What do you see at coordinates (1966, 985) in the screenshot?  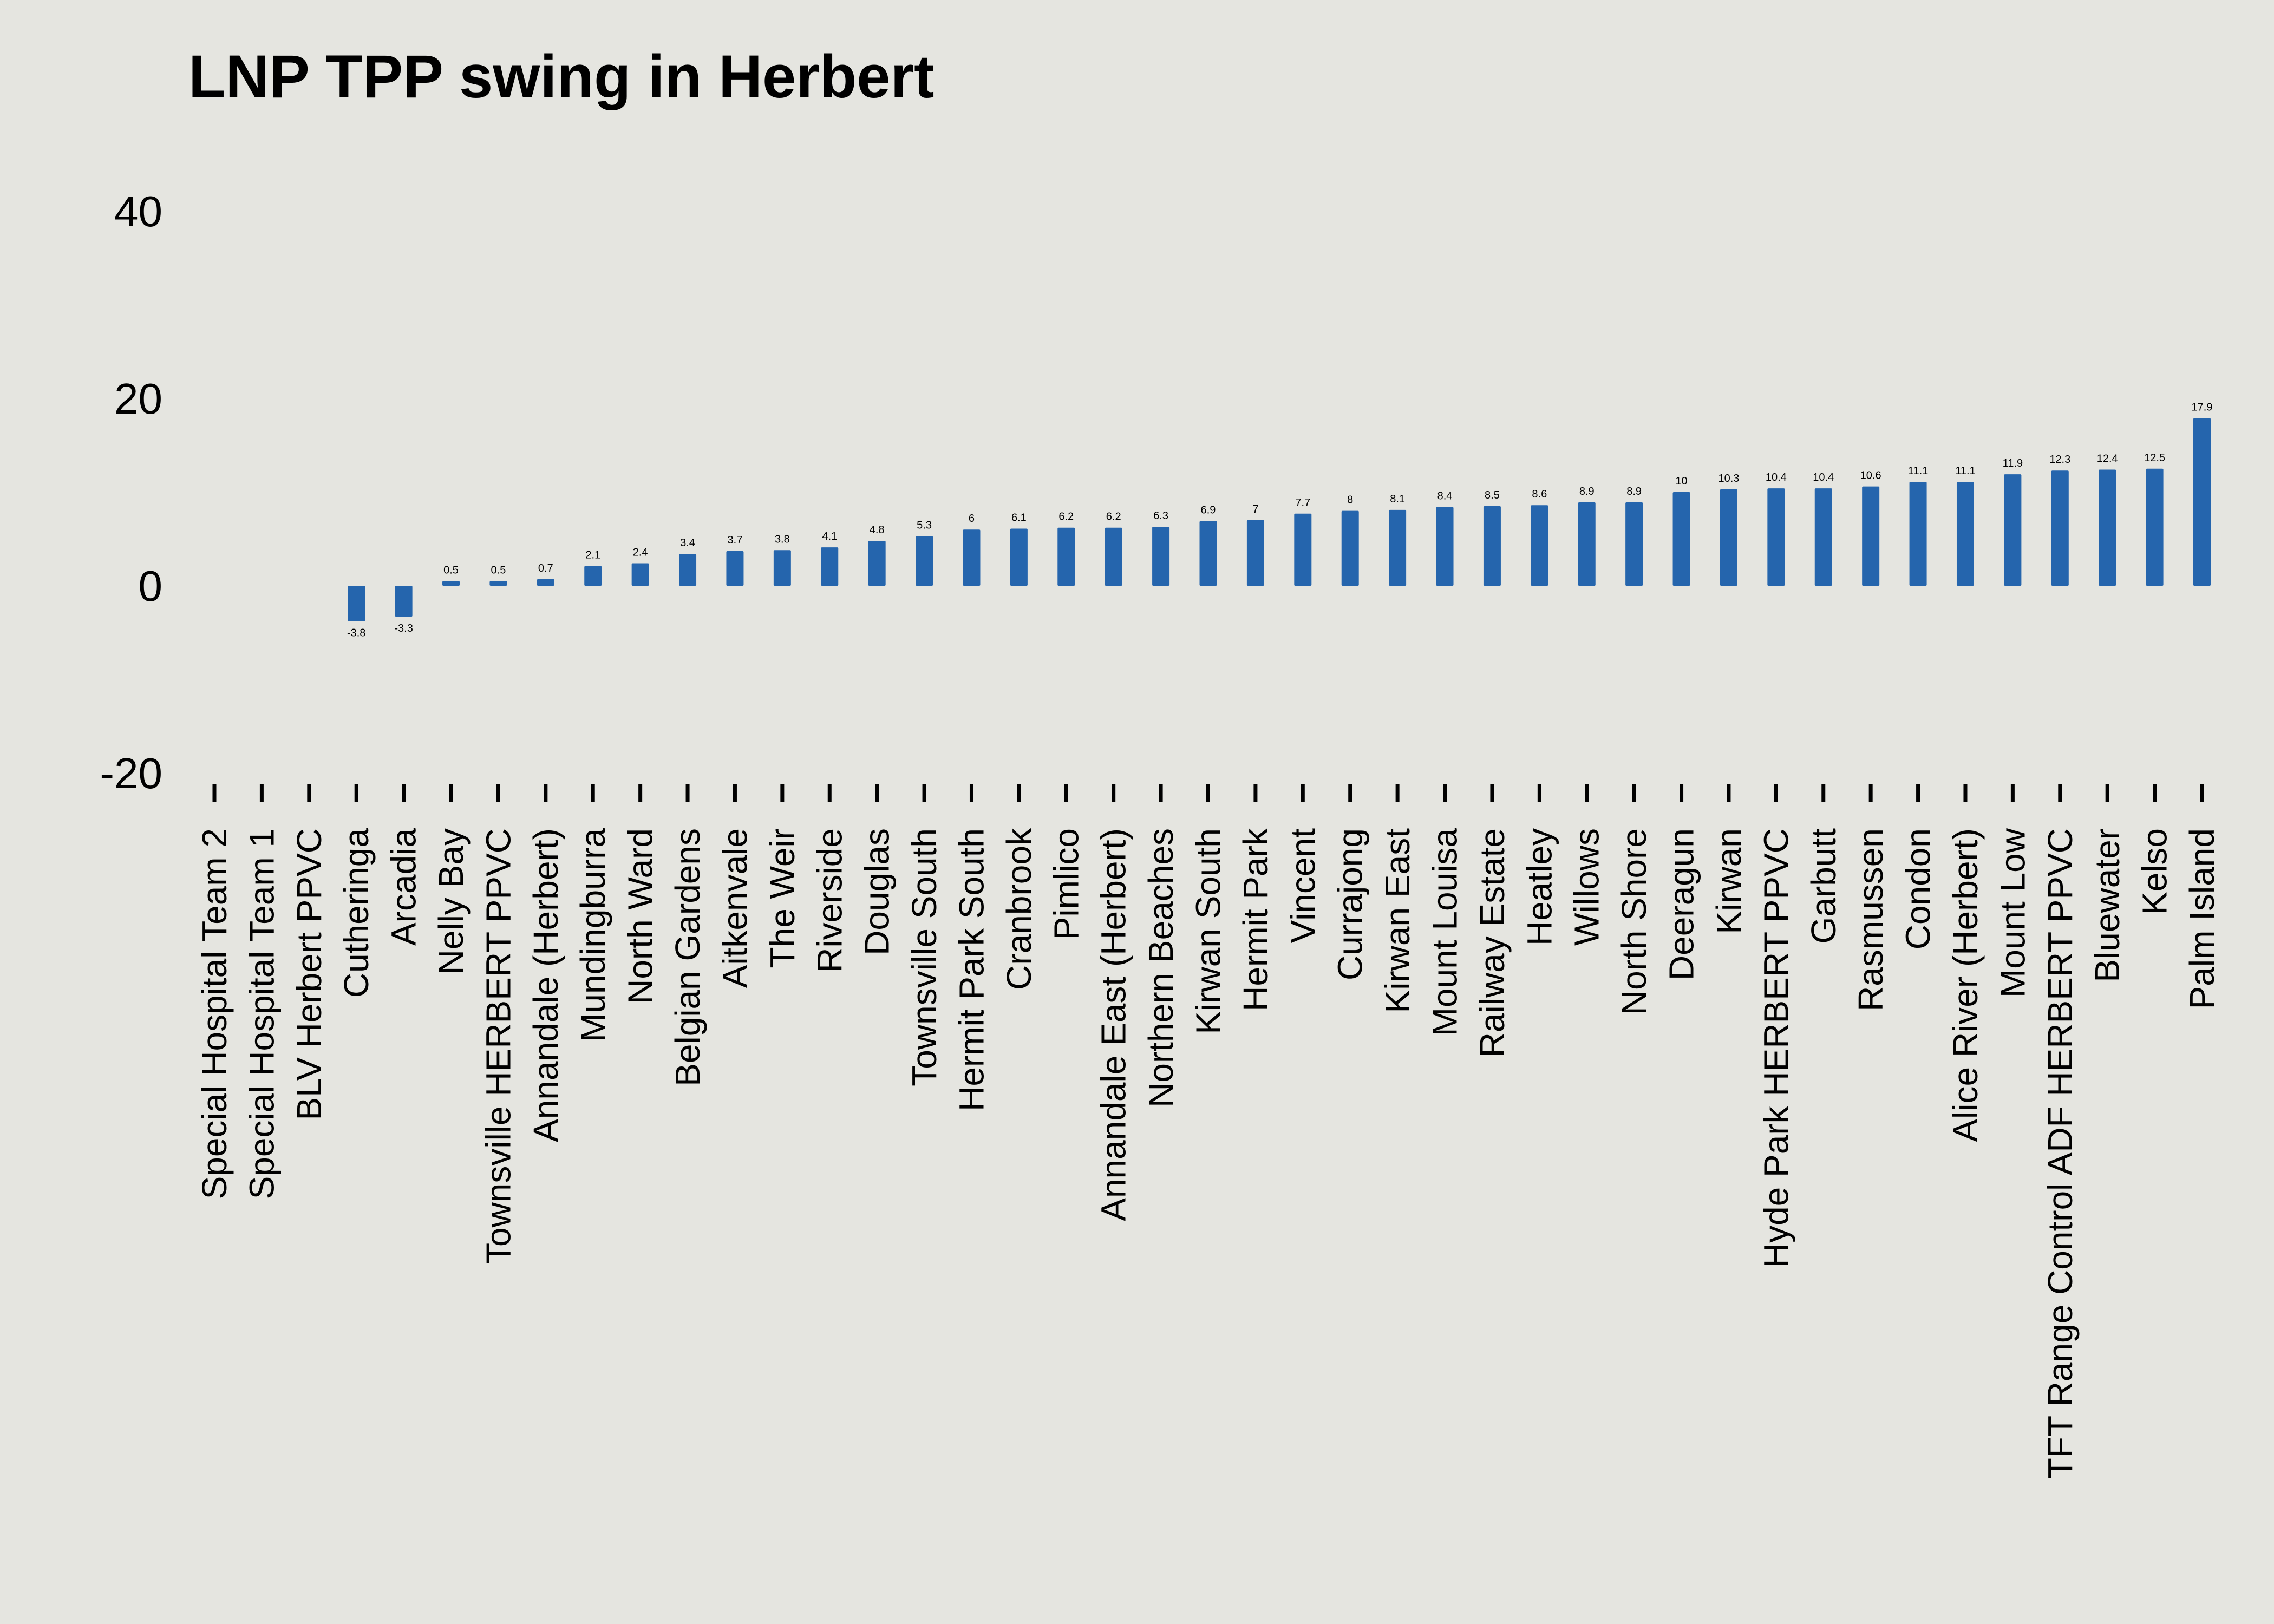 I see `x-tick-label: Alice River (Herbert)` at bounding box center [1966, 985].